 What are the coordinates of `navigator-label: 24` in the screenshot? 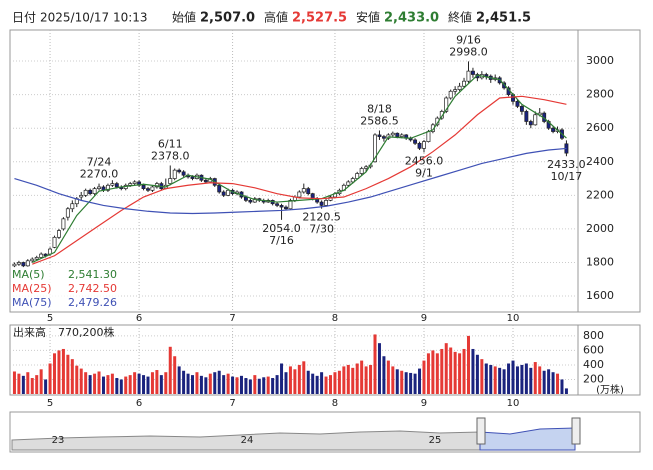 It's located at (247, 440).